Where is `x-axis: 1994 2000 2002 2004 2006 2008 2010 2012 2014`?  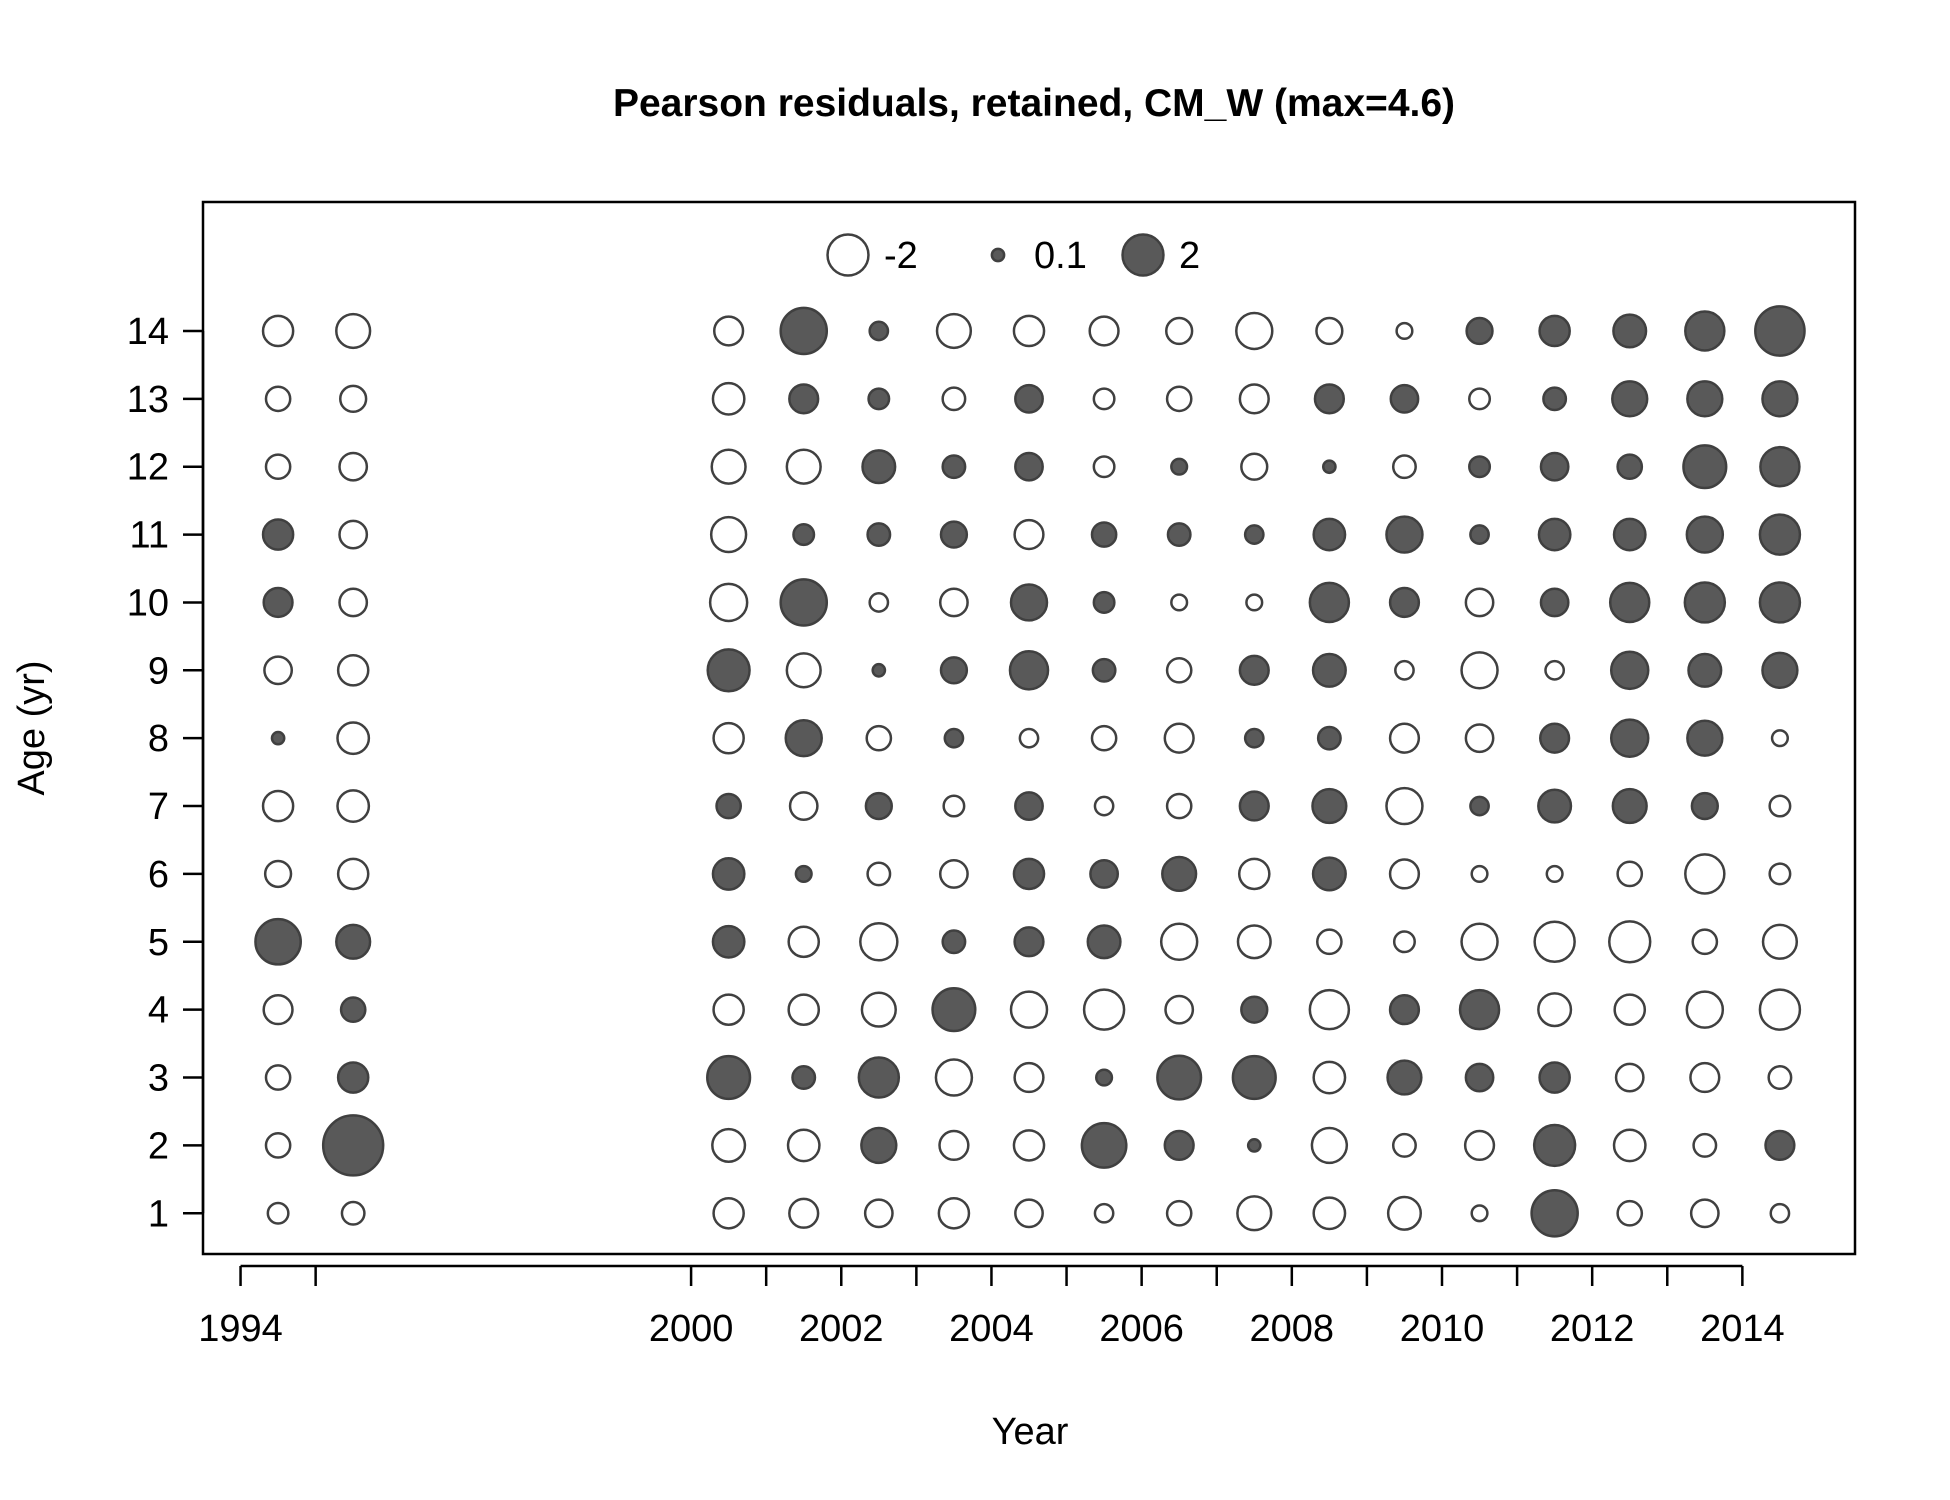
x-axis: 1994 2000 2002 2004 2006 2008 2010 2012 2014 is located at coordinates (991, 1307).